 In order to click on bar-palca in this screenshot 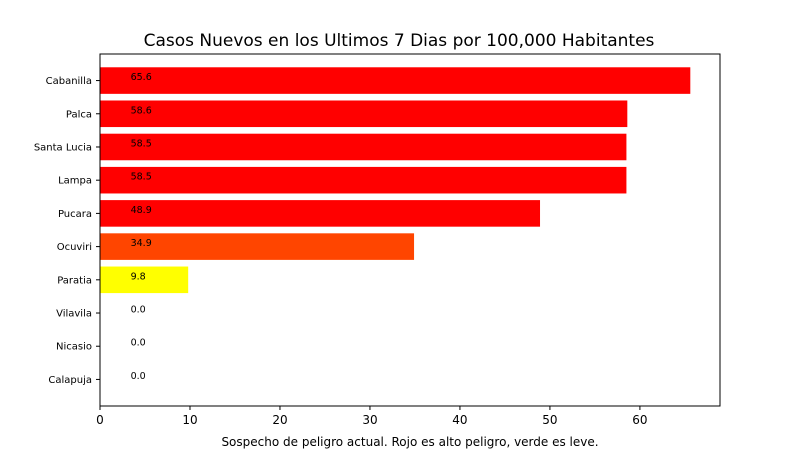, I will do `click(364, 114)`.